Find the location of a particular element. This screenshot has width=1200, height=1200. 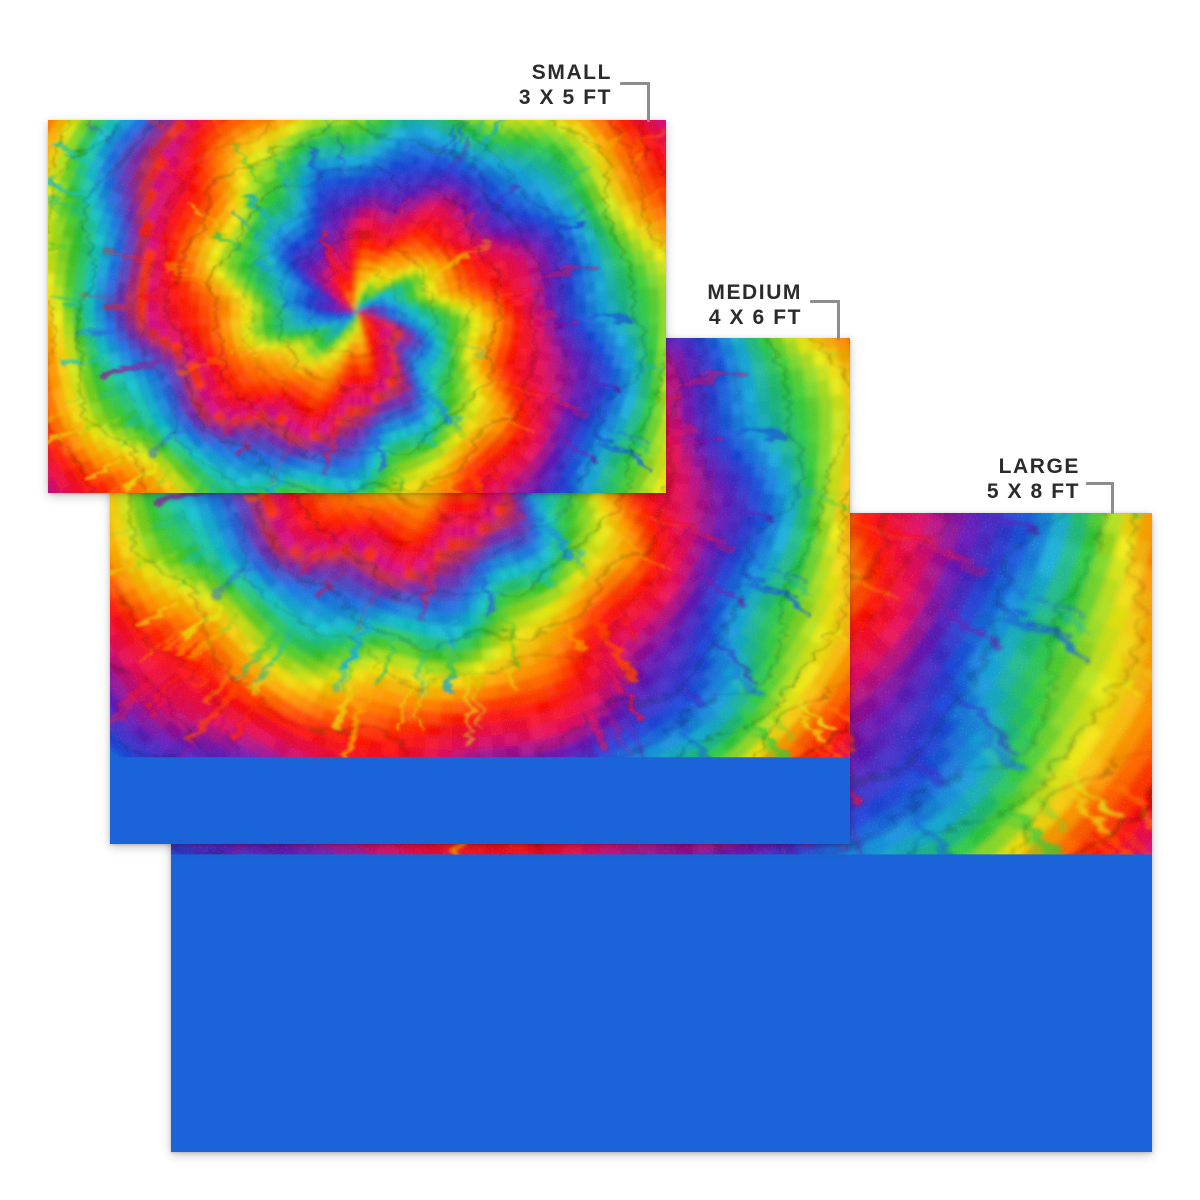

size-callout-medium: MEDIUM 4 X 6 FT is located at coordinates (652, 305).